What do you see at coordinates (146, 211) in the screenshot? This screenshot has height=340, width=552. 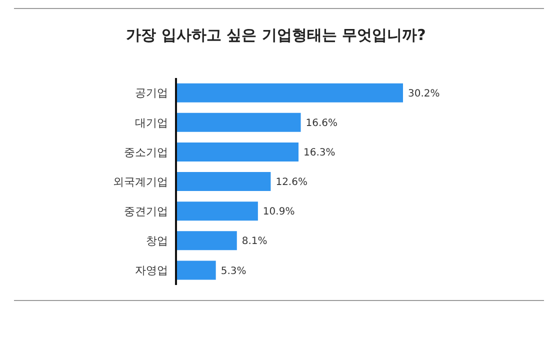 I see `y-tick-label: 중견기업` at bounding box center [146, 211].